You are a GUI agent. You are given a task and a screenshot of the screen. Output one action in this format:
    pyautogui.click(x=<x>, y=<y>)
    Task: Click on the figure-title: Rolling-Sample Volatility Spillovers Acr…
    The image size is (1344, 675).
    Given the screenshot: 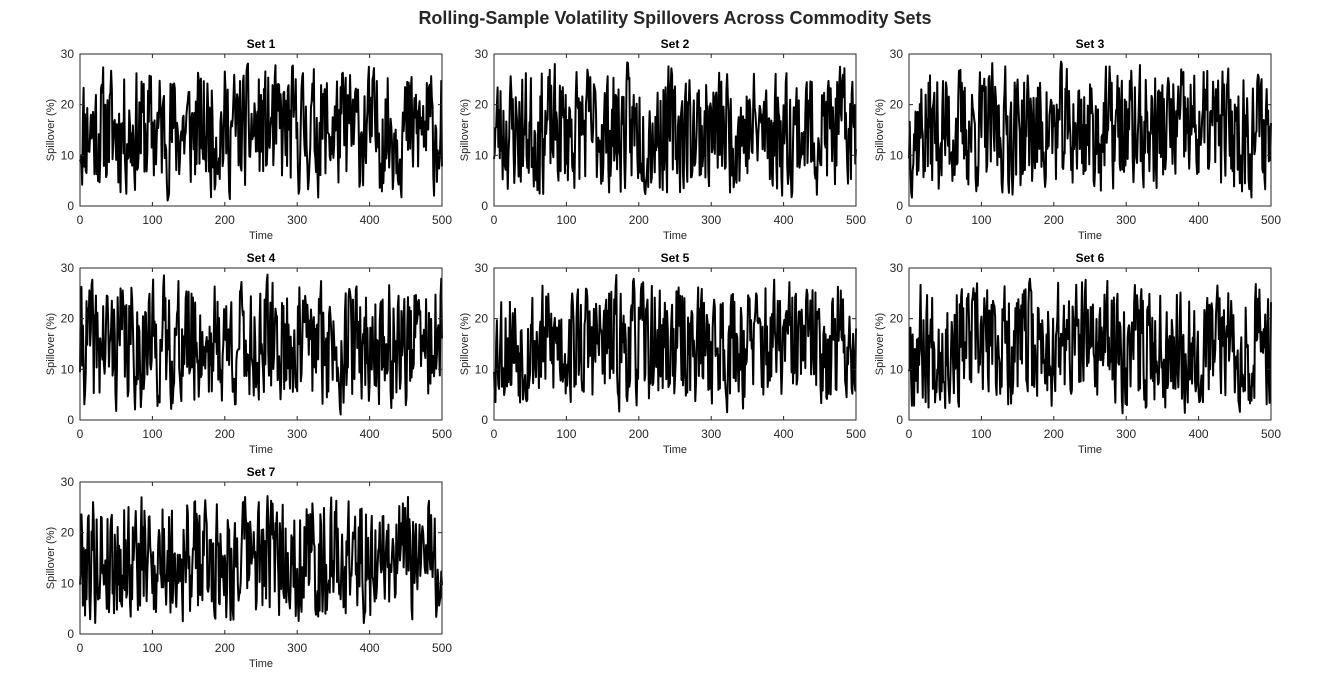 What is the action you would take?
    pyautogui.click(x=674, y=18)
    